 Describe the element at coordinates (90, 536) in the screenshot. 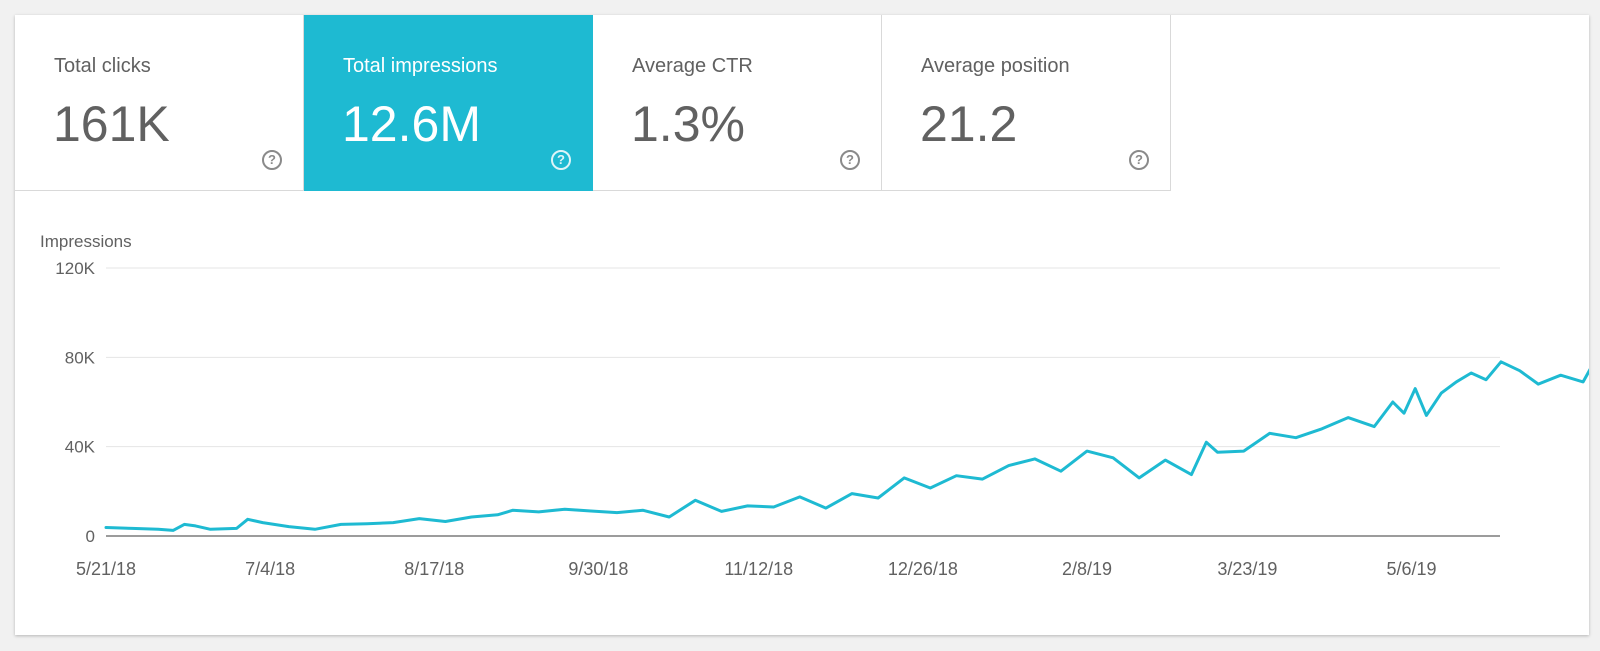

I see `y-tick-label: 0` at that location.